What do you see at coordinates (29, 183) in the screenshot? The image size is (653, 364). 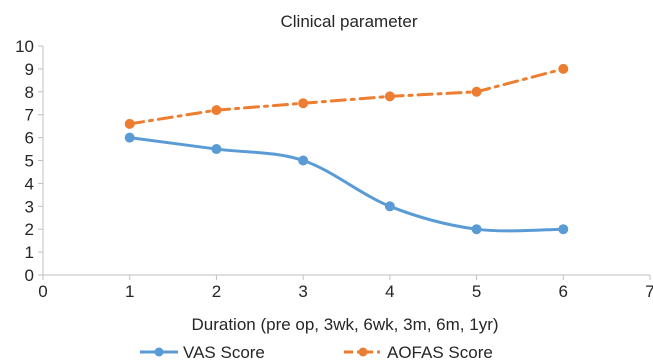 I see `y-tick-label: 4` at bounding box center [29, 183].